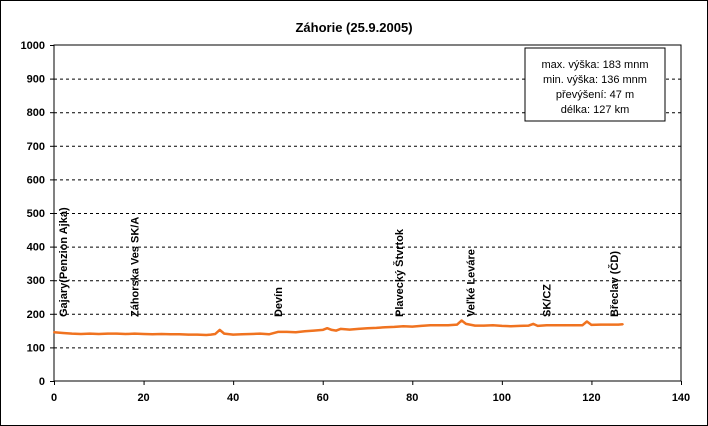 The image size is (708, 426). Describe the element at coordinates (36, 348) in the screenshot. I see `y-tick-label: 100` at that location.